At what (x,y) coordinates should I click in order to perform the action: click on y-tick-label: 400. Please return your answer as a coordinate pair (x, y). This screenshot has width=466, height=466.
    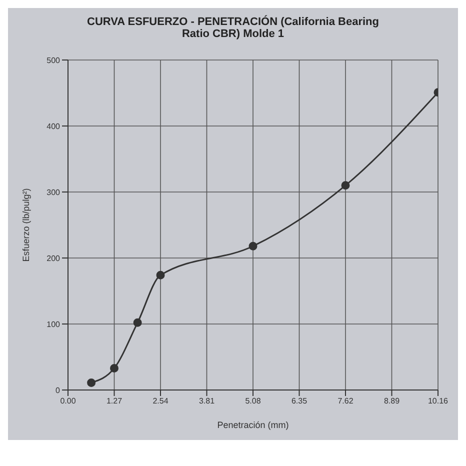
    Looking at the image, I should click on (53, 126).